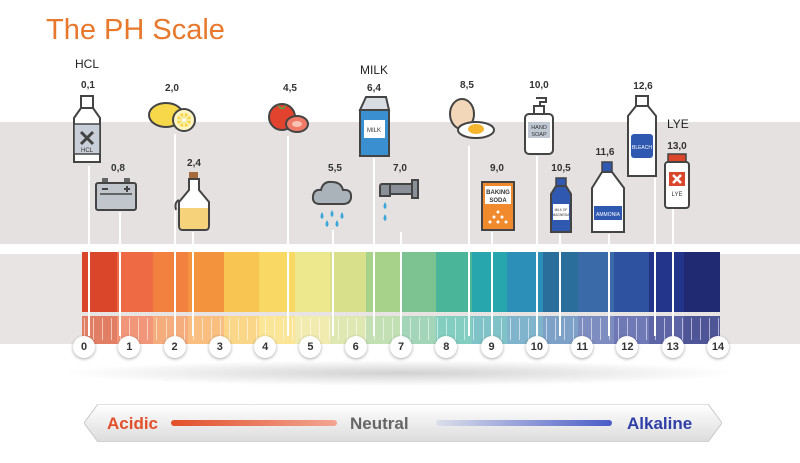 The height and width of the screenshot is (463, 800). I want to click on hand-soap-icon: HAND SOAP, so click(539, 126).